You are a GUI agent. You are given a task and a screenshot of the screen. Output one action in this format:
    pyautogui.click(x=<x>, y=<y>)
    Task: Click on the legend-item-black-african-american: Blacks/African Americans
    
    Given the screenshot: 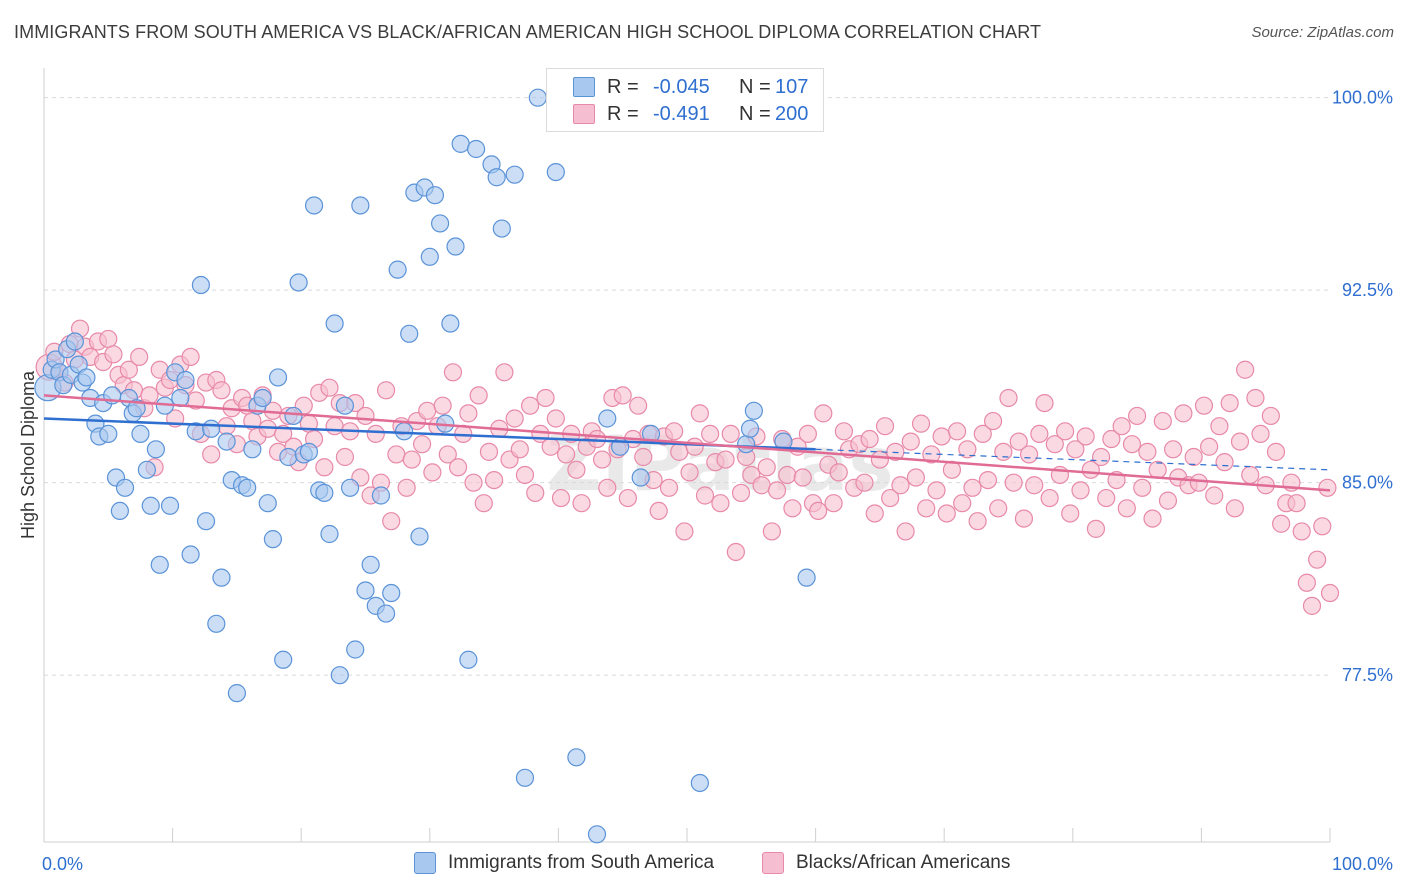 What is the action you would take?
    pyautogui.click(x=886, y=863)
    